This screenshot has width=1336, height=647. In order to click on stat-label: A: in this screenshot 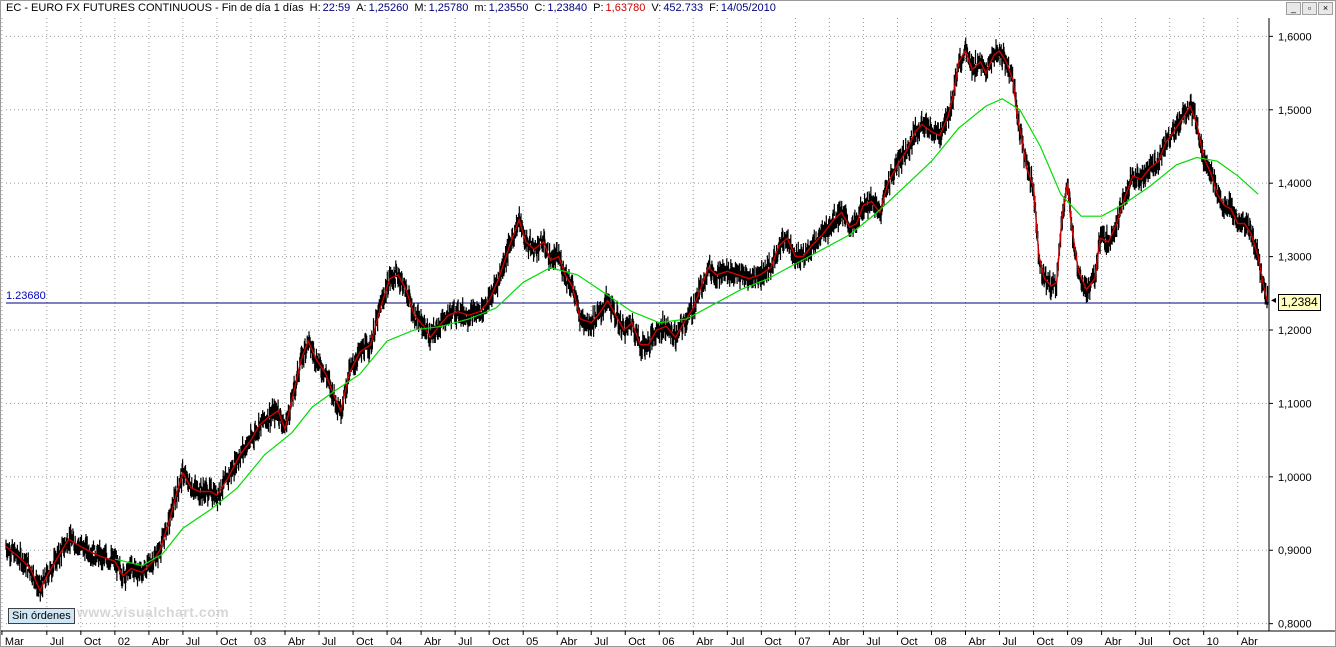, I will do `click(361, 8)`.